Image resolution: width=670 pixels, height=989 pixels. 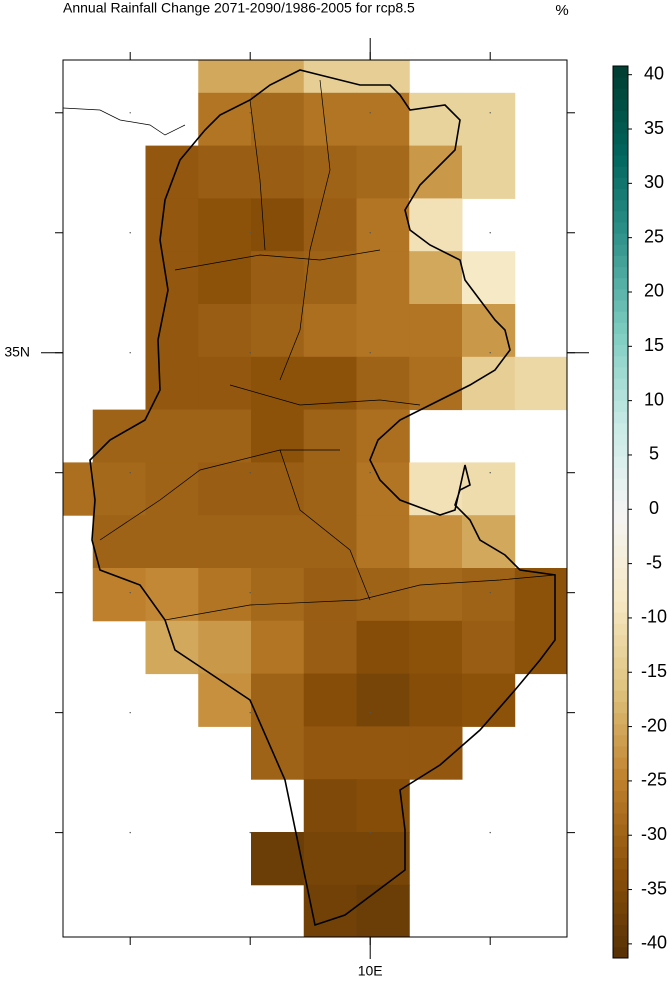 What do you see at coordinates (370, 971) in the screenshot?
I see `x-tick-label: 10E` at bounding box center [370, 971].